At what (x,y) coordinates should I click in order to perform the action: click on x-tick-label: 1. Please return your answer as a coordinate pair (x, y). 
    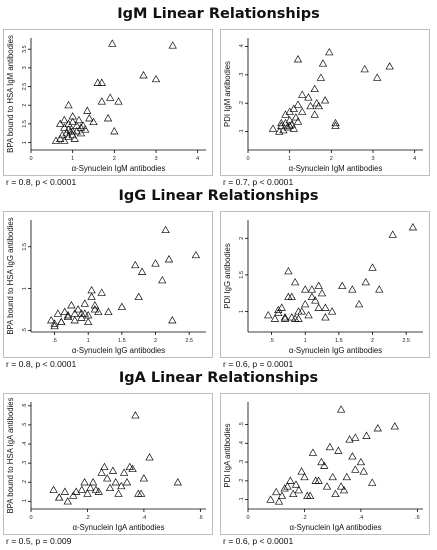
    Looking at the image, I should click on (88, 341).